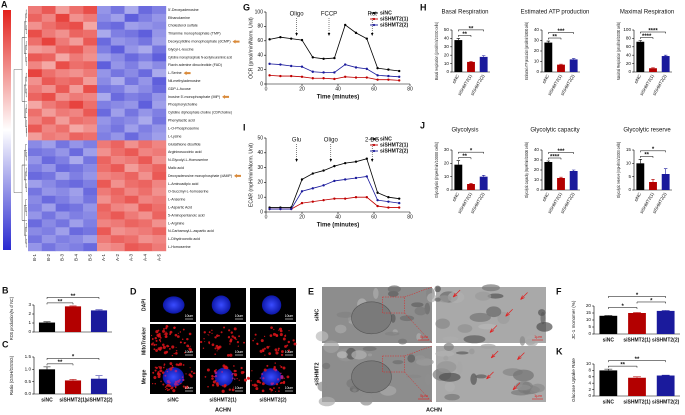 The width and height of the screenshot is (685, 415). I want to click on annotation-arrowhead, so click(372, 34).